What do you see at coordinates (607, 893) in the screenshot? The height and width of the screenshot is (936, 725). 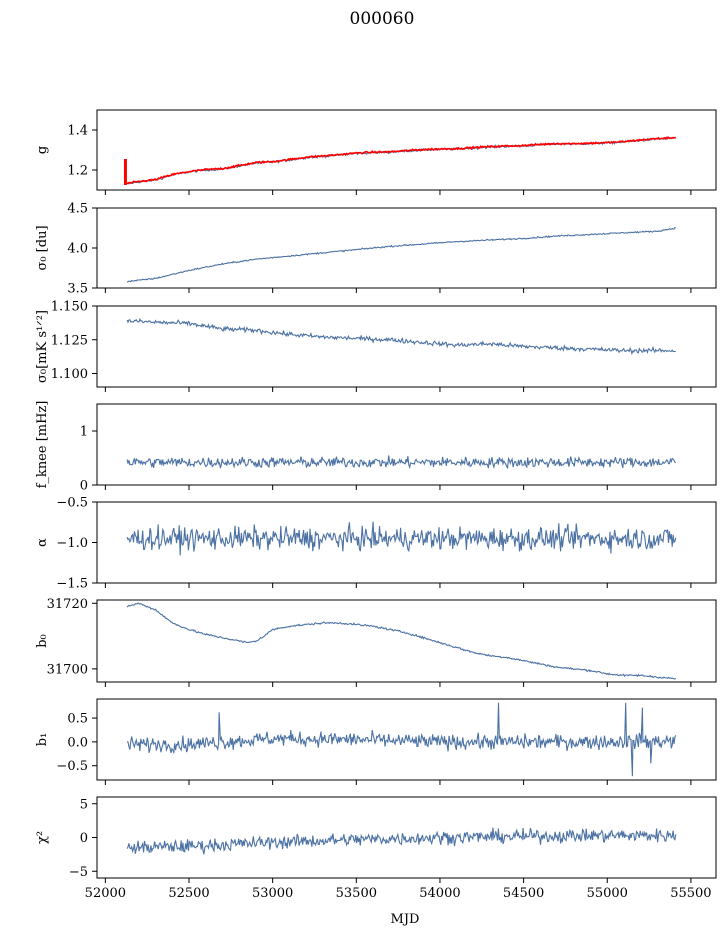 I see `x-tick-label: 55000` at bounding box center [607, 893].